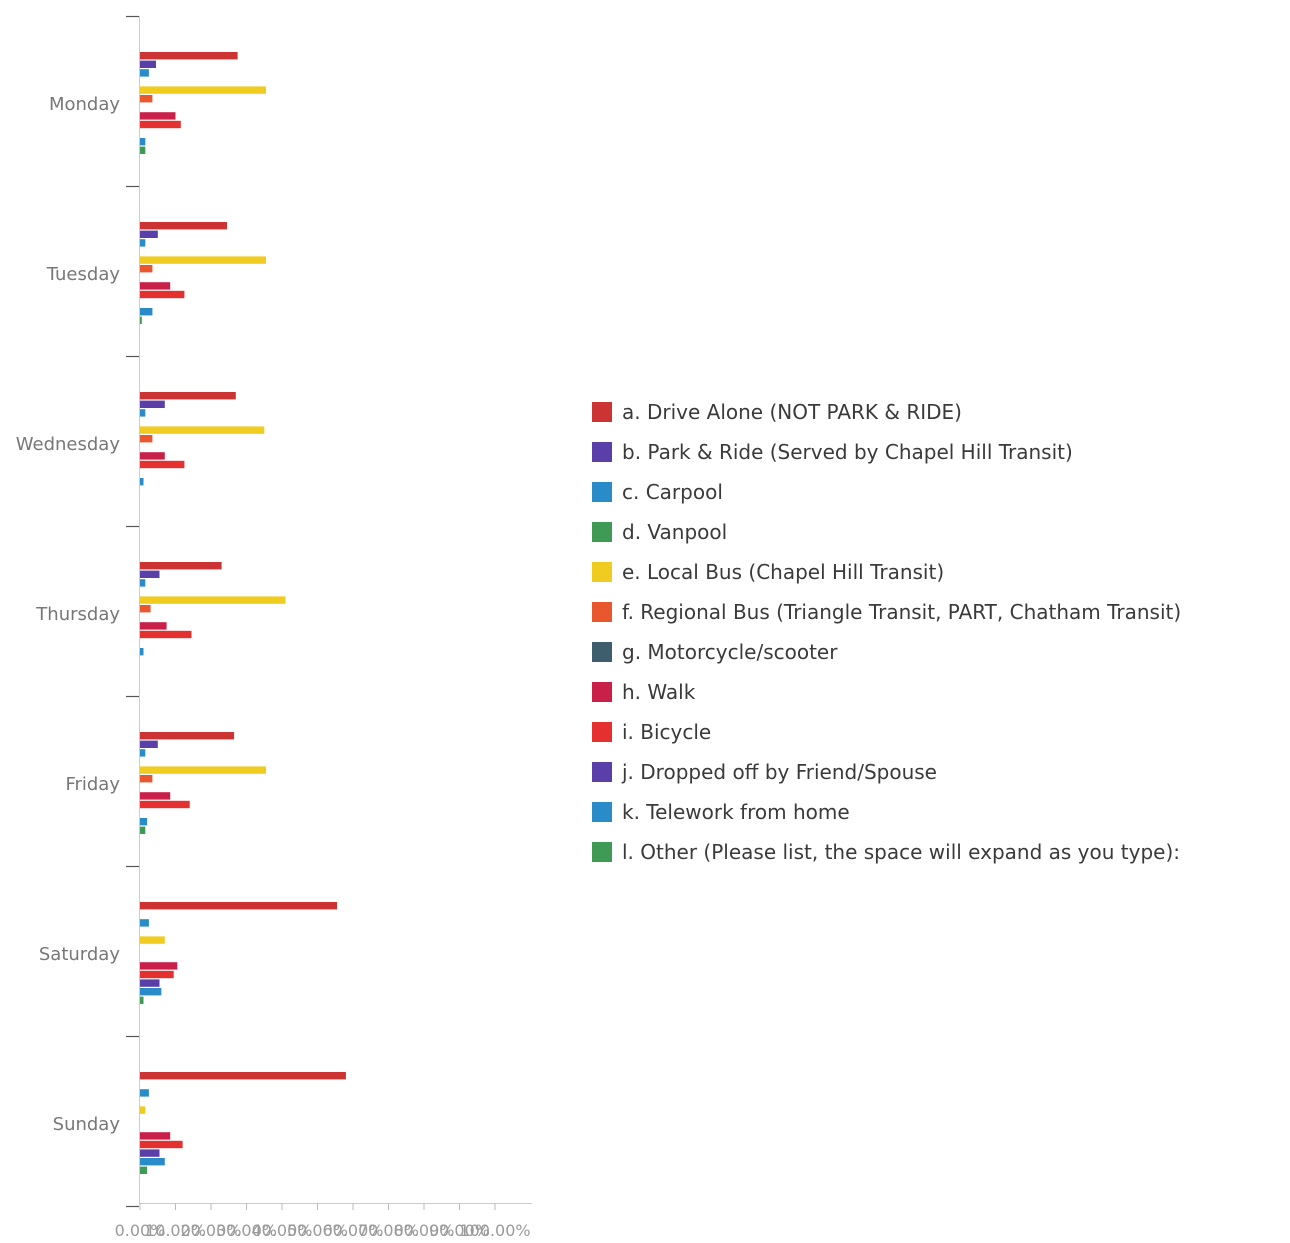 The height and width of the screenshot is (1243, 1290). I want to click on legend-label: g. Motorcycle/scooter, so click(730, 652).